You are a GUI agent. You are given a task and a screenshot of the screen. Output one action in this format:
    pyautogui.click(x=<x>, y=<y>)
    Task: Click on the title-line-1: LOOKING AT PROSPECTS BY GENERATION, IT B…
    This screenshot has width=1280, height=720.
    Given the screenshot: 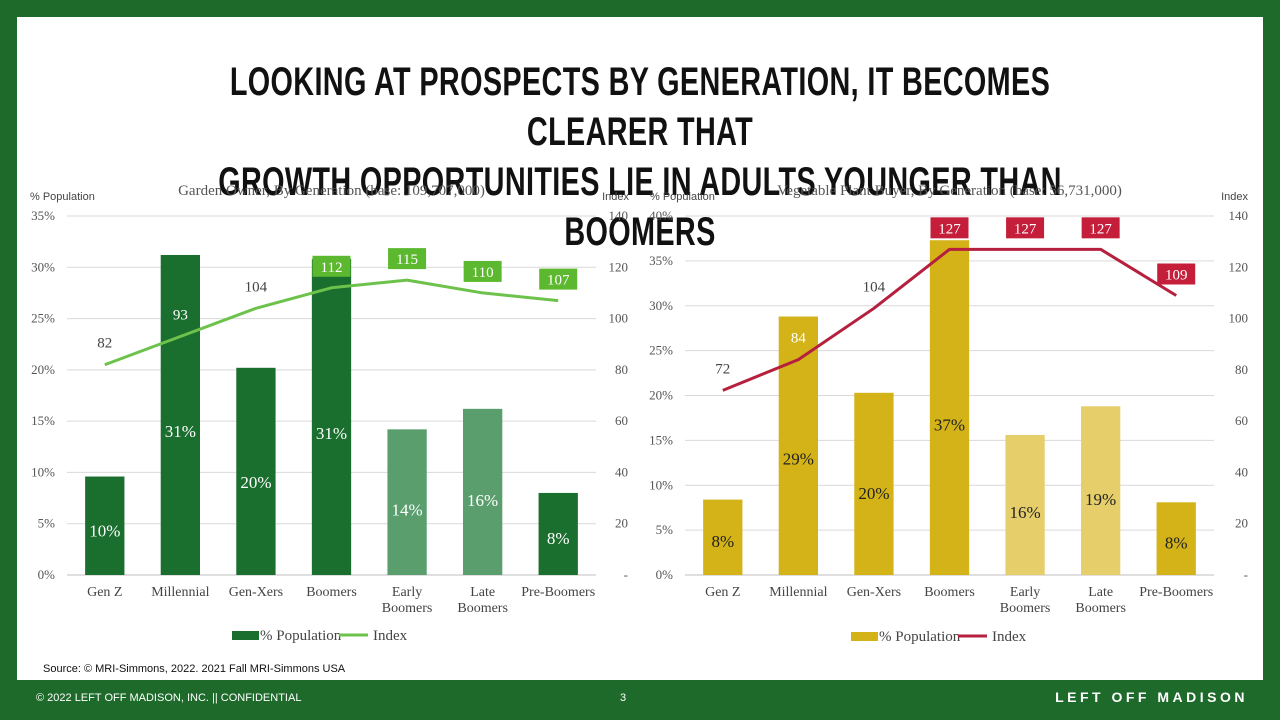 What is the action you would take?
    pyautogui.click(x=640, y=107)
    